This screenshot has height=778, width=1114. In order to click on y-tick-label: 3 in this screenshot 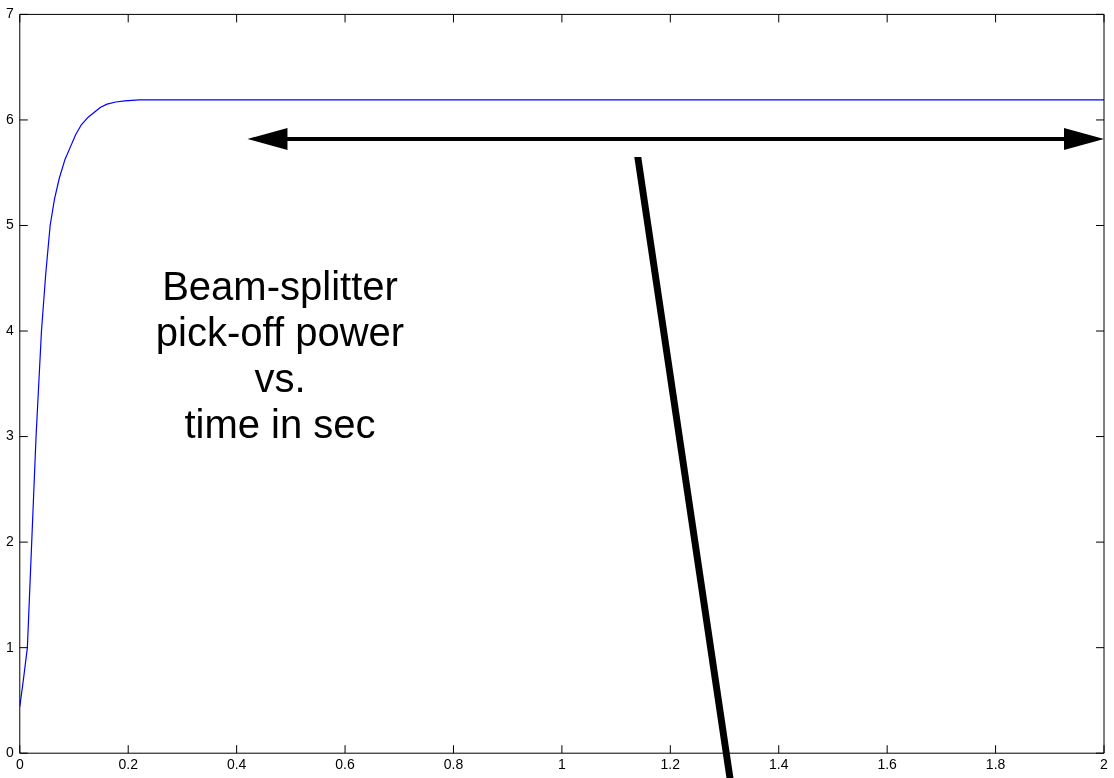, I will do `click(9, 435)`.